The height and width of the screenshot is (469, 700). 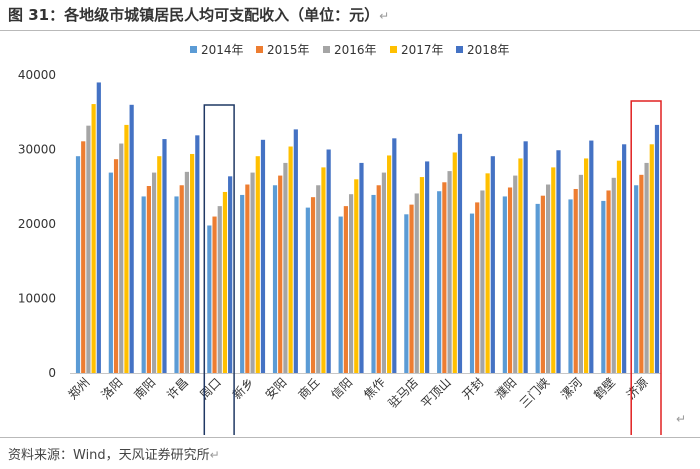 What do you see at coordinates (340, 294) in the screenshot?
I see `bar-2014年-信阳` at bounding box center [340, 294].